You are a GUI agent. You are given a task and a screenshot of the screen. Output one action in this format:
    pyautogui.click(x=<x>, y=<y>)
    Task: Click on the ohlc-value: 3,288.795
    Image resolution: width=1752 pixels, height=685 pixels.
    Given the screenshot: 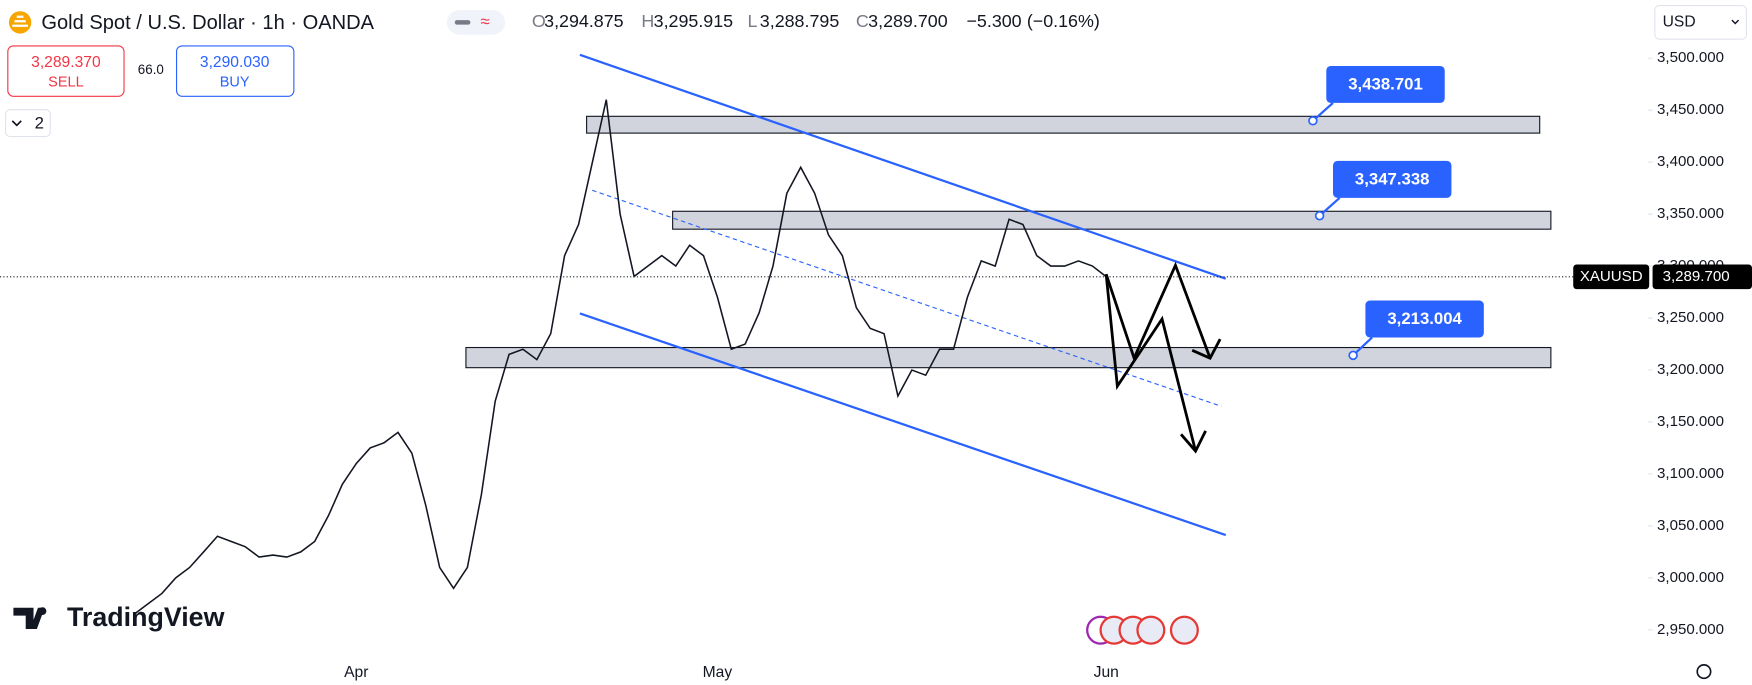 What is the action you would take?
    pyautogui.click(x=800, y=21)
    